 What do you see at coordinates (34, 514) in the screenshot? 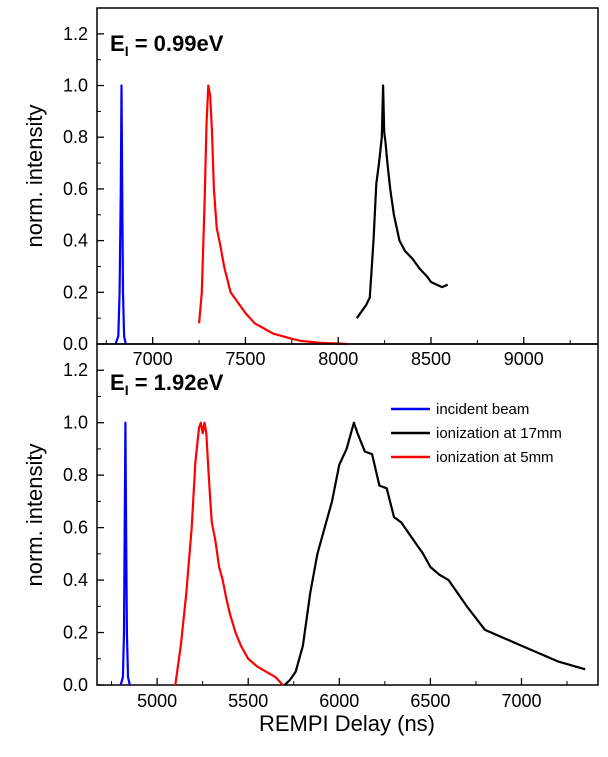
I see `panel-bottom-y-axis-title: norm. intensity` at bounding box center [34, 514].